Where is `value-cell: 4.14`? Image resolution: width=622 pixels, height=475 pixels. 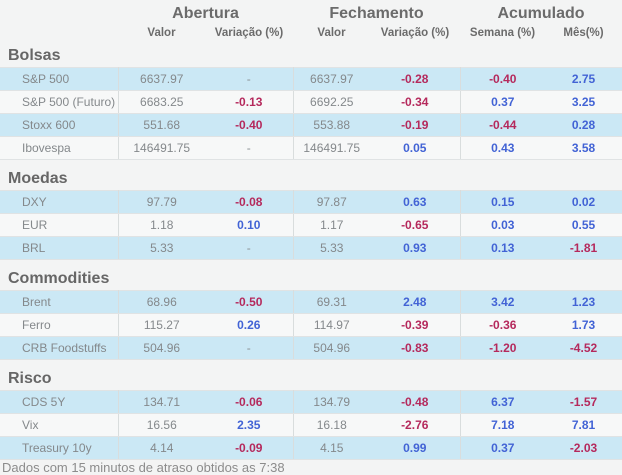
value-cell: 4.14 is located at coordinates (161, 448).